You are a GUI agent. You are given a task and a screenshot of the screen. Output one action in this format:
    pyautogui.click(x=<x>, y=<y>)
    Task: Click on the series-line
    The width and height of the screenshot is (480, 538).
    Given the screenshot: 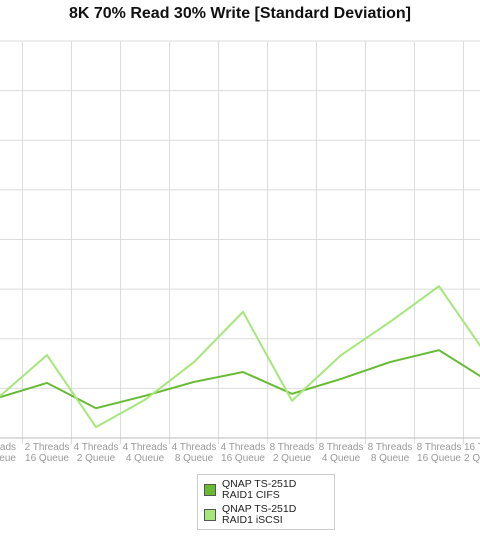 What is the action you would take?
    pyautogui.click(x=240, y=379)
    